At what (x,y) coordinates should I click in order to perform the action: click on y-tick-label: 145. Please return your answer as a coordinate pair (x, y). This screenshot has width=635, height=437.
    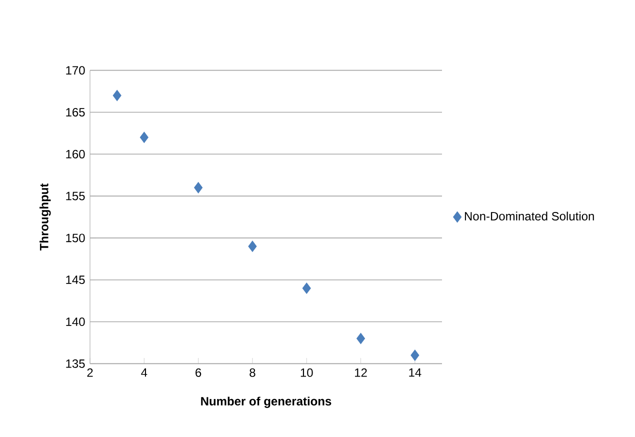
    Looking at the image, I should click on (75, 280).